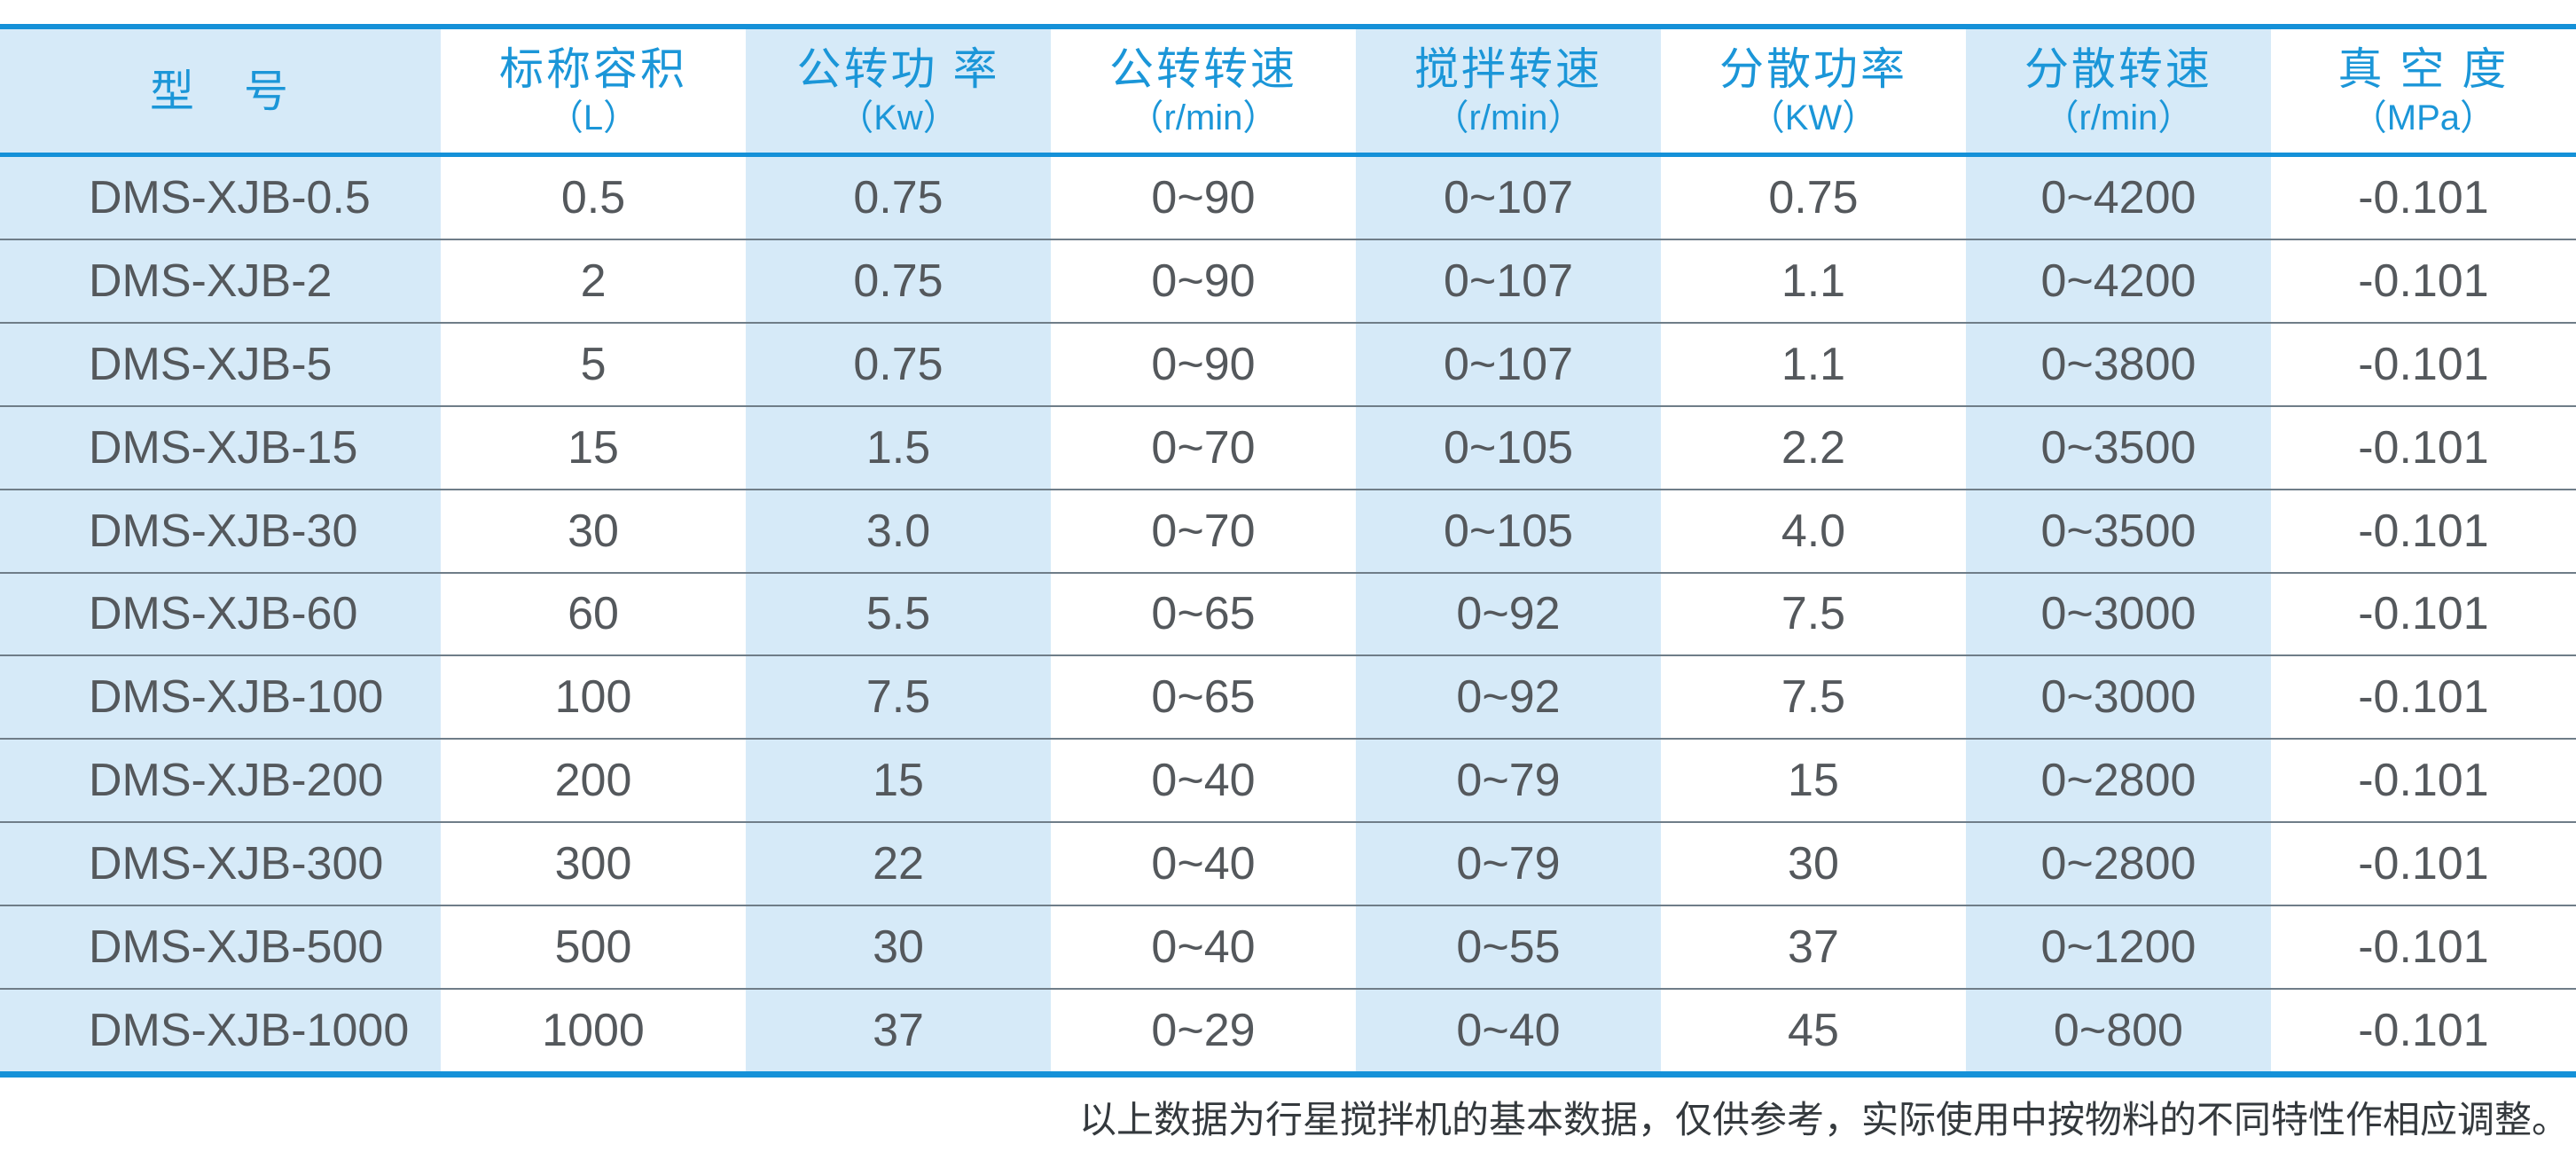 This screenshot has height=1152, width=2576. Describe the element at coordinates (2423, 118) in the screenshot. I see `column-unit: （MPa）` at that location.